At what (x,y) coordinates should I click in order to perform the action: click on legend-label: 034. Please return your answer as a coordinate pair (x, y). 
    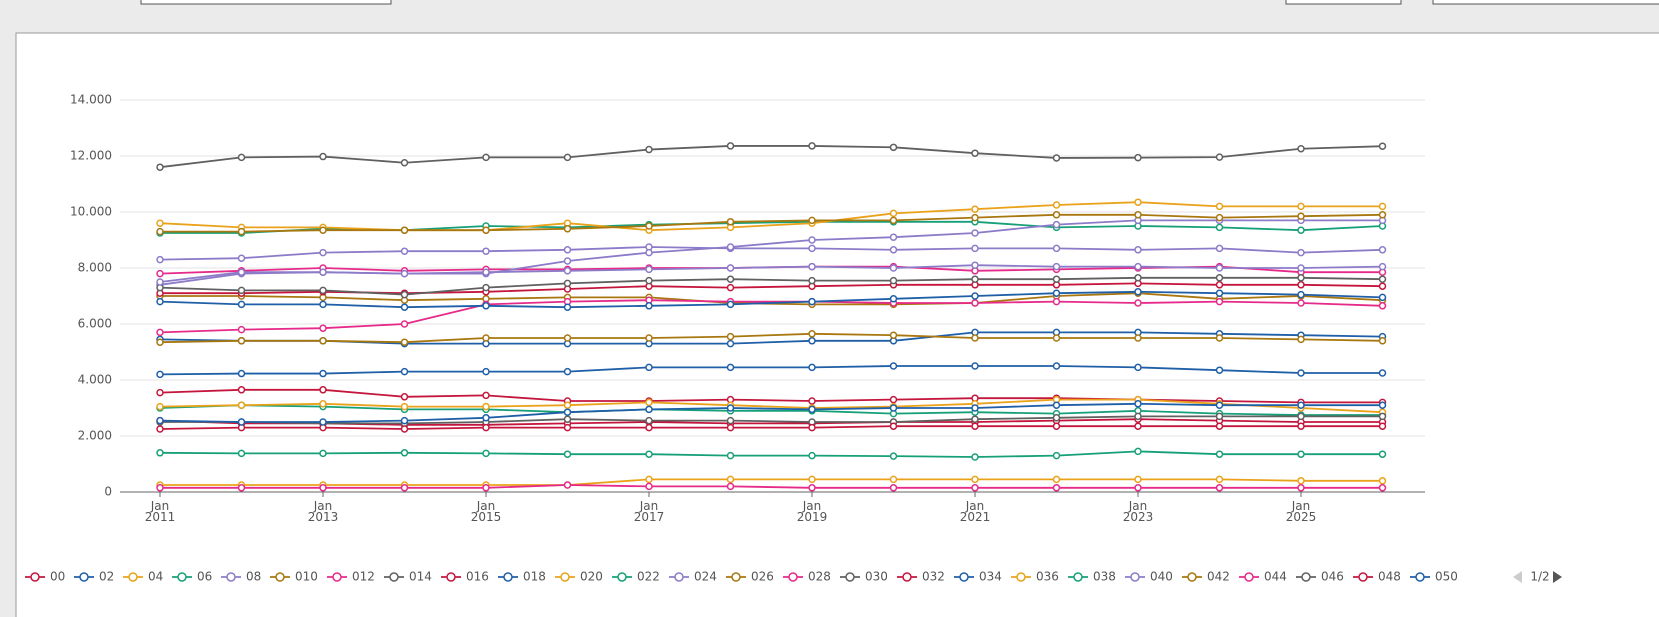
    Looking at the image, I should click on (990, 577).